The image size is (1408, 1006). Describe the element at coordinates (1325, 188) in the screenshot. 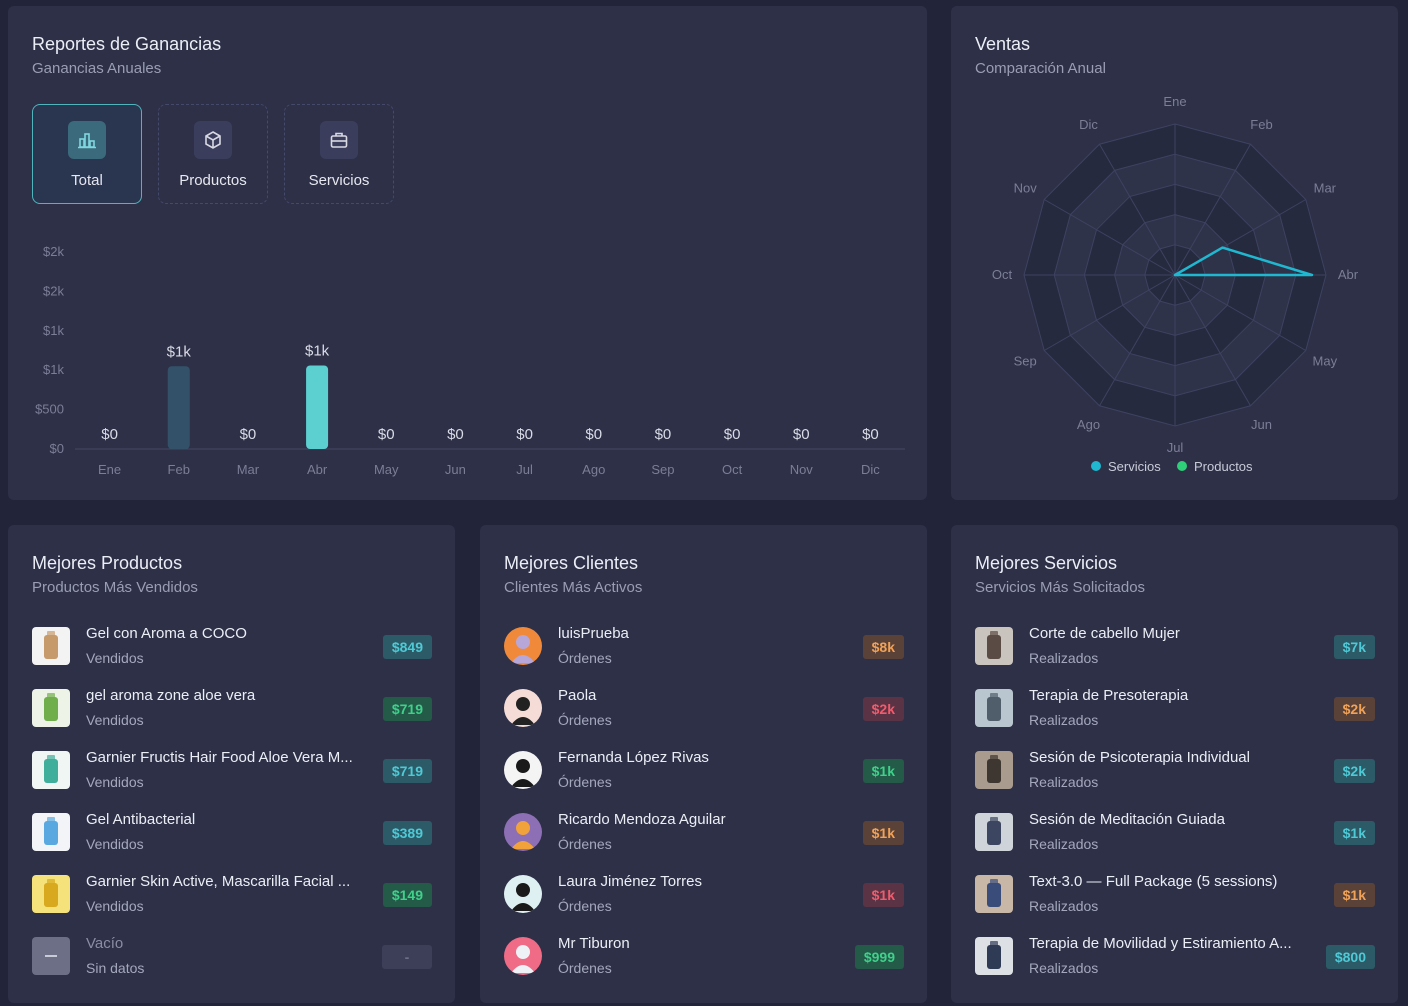

I see `radar-axis-label: Mar` at that location.